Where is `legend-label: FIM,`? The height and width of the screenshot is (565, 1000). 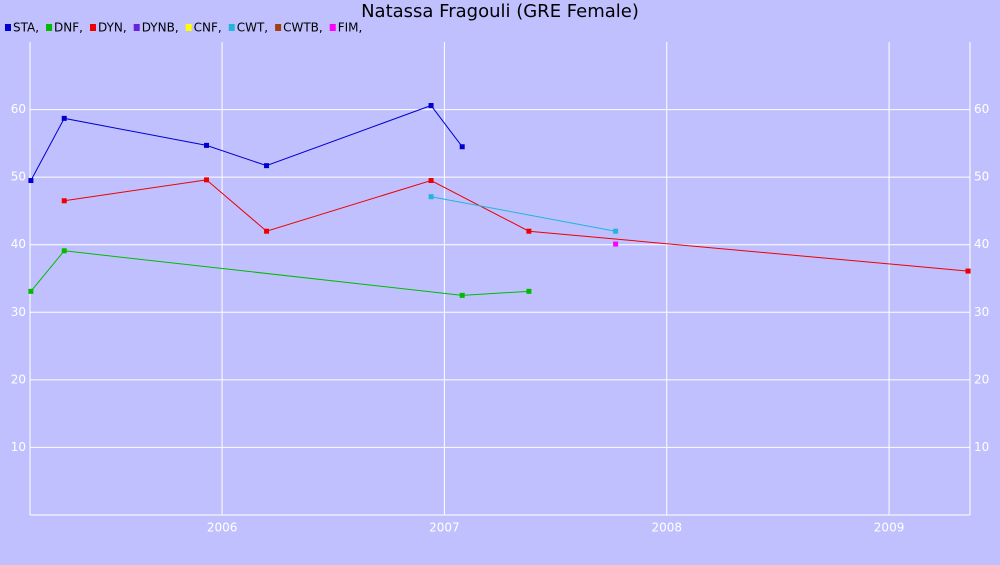 legend-label: FIM, is located at coordinates (350, 28).